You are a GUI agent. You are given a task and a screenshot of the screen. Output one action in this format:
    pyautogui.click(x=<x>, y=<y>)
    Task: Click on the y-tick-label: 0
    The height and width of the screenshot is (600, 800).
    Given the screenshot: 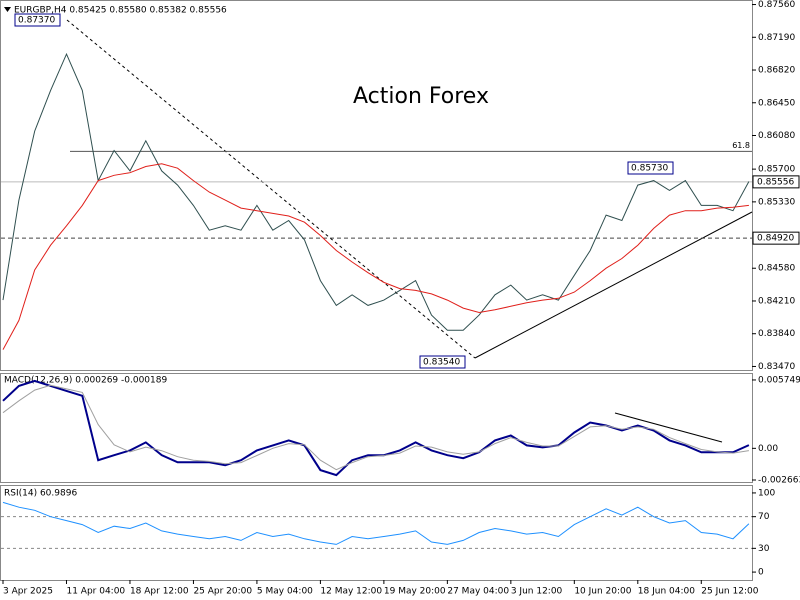 What is the action you would take?
    pyautogui.click(x=761, y=573)
    